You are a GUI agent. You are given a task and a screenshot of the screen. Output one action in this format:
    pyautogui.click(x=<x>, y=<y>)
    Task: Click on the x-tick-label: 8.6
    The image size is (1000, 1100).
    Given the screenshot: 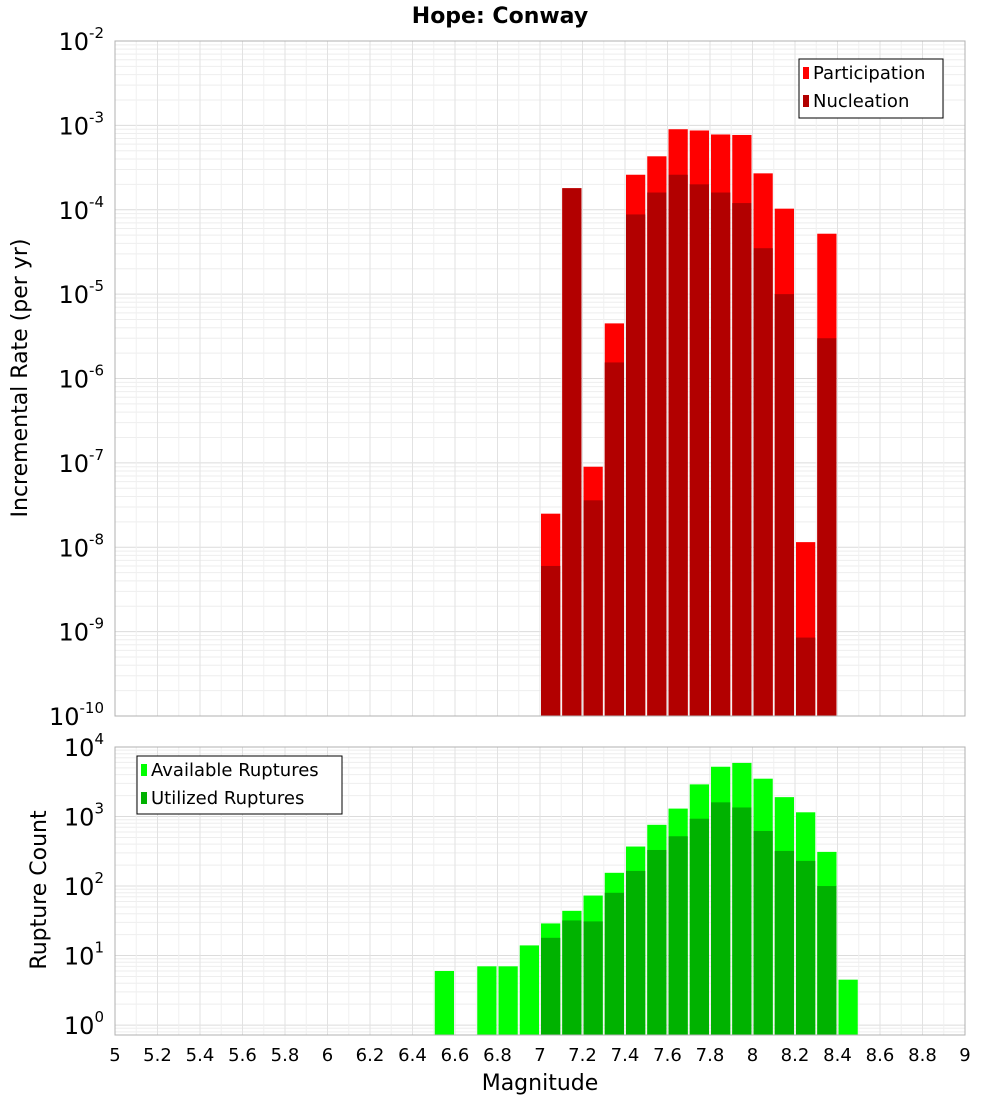 What is the action you would take?
    pyautogui.click(x=880, y=1055)
    